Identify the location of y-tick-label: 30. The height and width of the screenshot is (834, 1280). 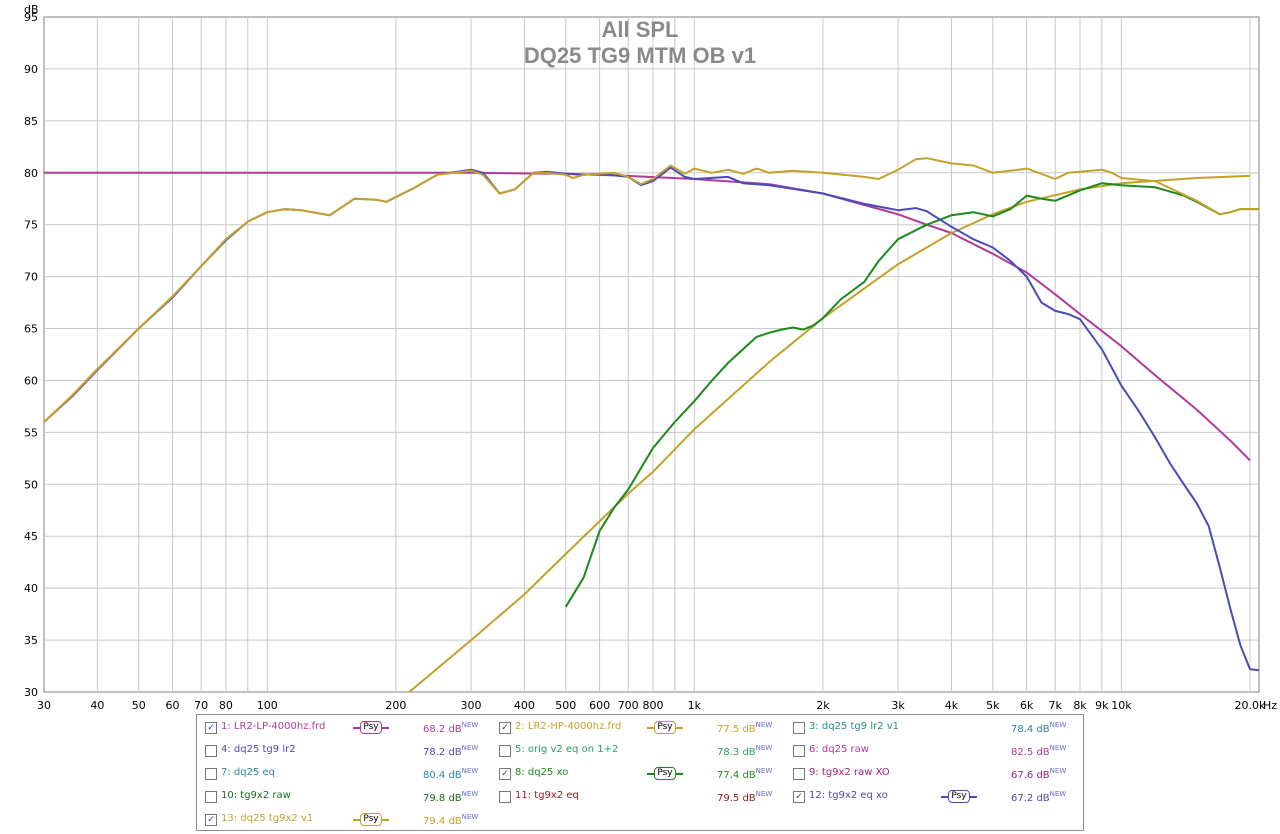
(31, 692).